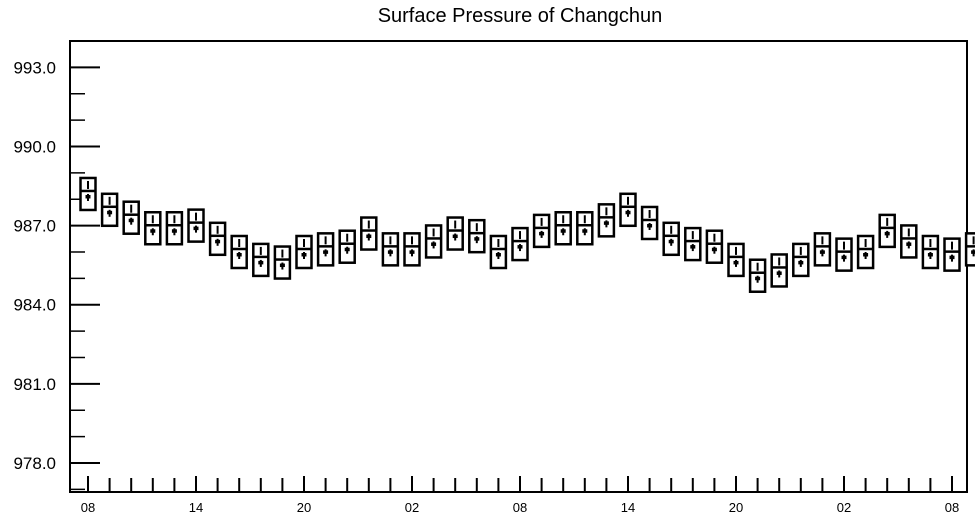 The height and width of the screenshot is (520, 975). Describe the element at coordinates (34, 146) in the screenshot. I see `y-tick-label: 990.0` at that location.